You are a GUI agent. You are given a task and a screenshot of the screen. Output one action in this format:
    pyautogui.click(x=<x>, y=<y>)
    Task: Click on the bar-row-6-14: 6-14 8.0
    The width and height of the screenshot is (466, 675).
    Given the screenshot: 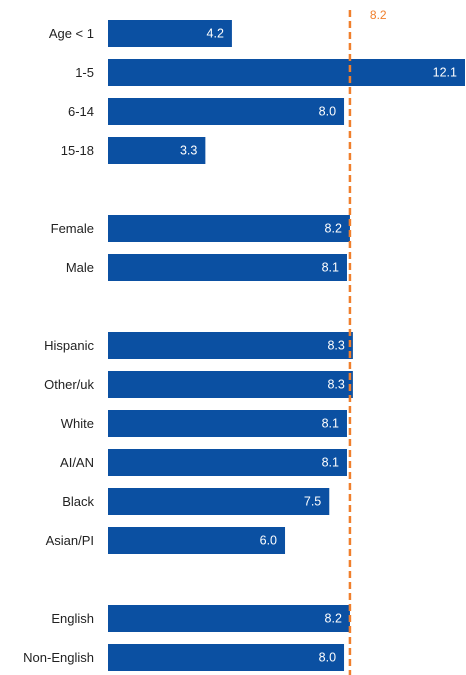 What is the action you would take?
    pyautogui.click(x=206, y=111)
    